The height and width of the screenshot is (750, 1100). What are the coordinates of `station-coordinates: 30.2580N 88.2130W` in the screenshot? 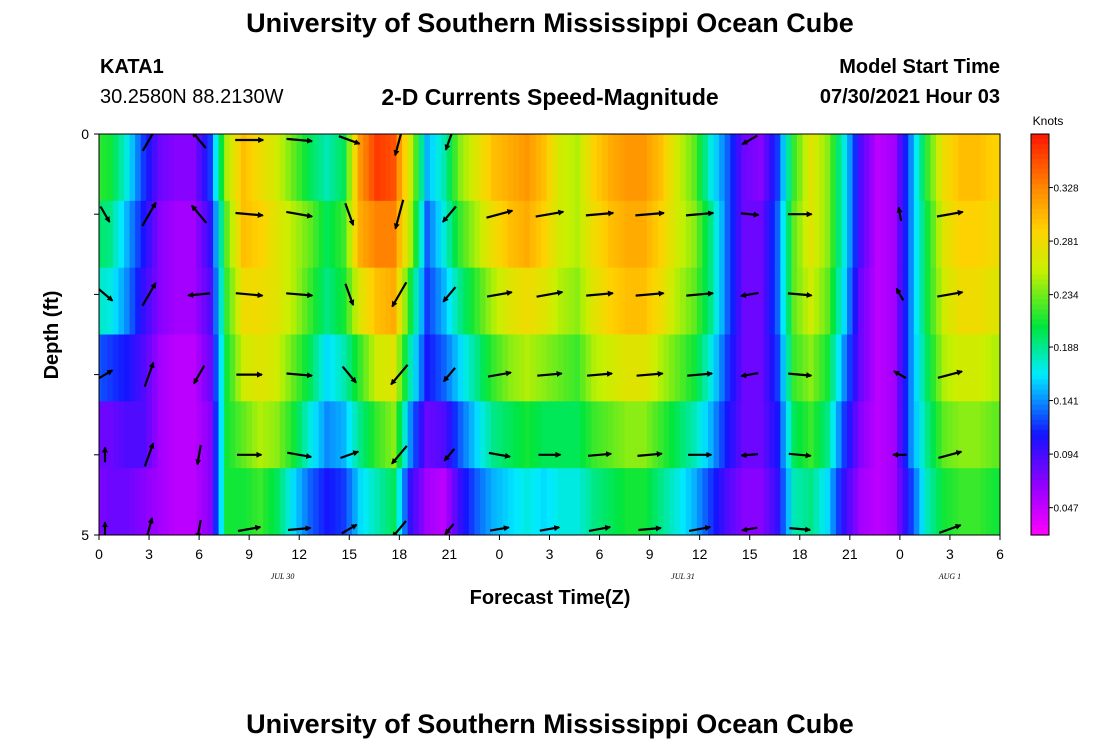 It's located at (192, 97).